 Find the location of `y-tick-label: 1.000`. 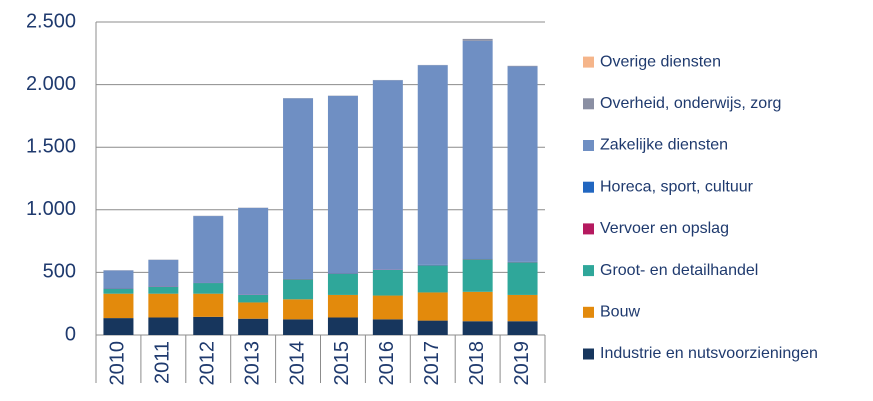

y-tick-label: 1.000 is located at coordinates (51, 209).